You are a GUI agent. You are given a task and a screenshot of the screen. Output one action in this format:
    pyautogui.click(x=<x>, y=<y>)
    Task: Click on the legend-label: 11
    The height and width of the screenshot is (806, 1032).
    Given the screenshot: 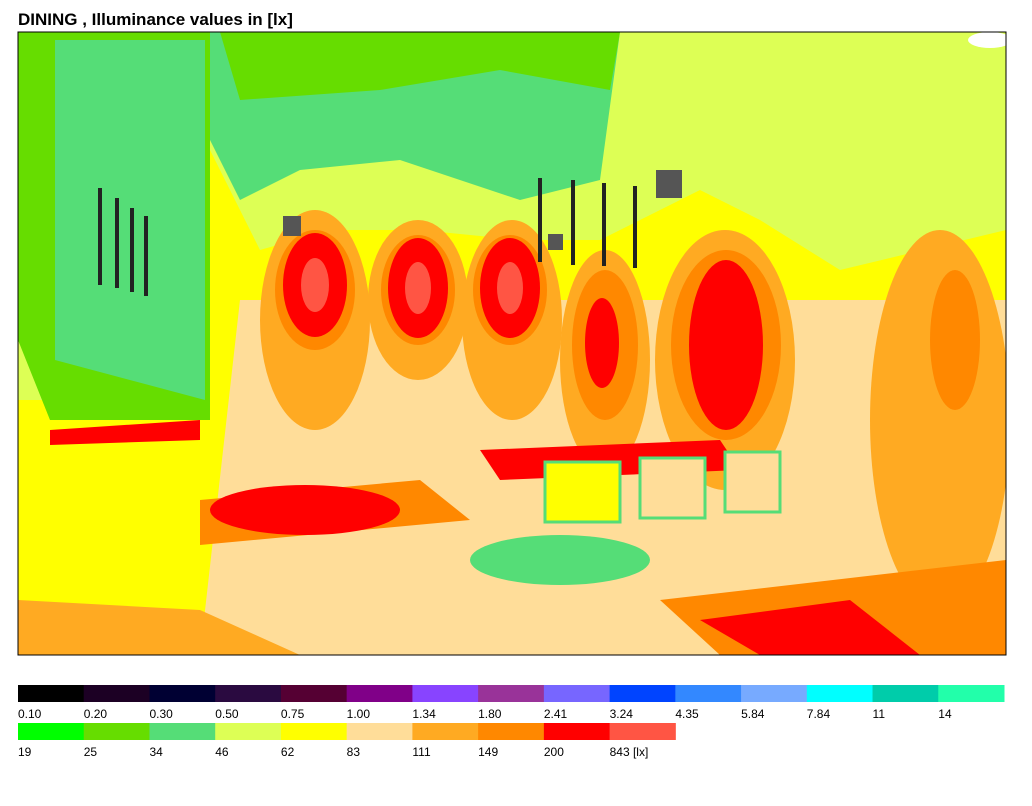 What is the action you would take?
    pyautogui.click(x=879, y=714)
    